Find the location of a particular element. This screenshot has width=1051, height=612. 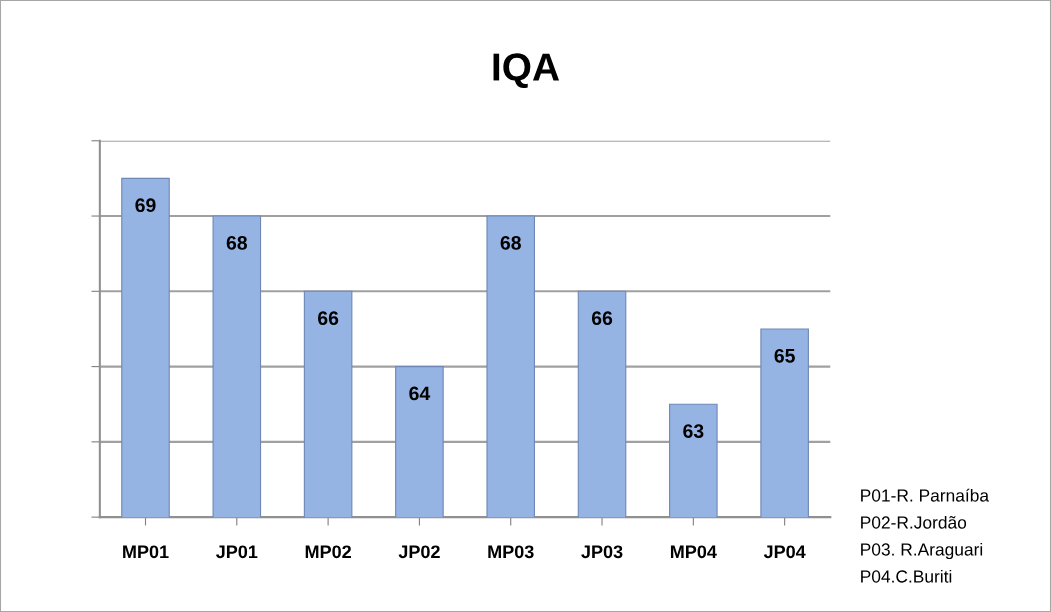

text: P02-R.Jordão is located at coordinates (914, 522).